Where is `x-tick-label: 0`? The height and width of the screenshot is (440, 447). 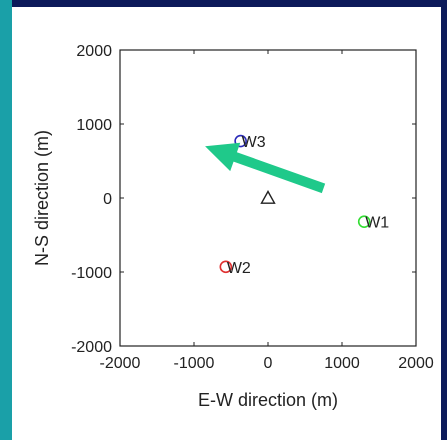
x-tick-label: 0 is located at coordinates (268, 363).